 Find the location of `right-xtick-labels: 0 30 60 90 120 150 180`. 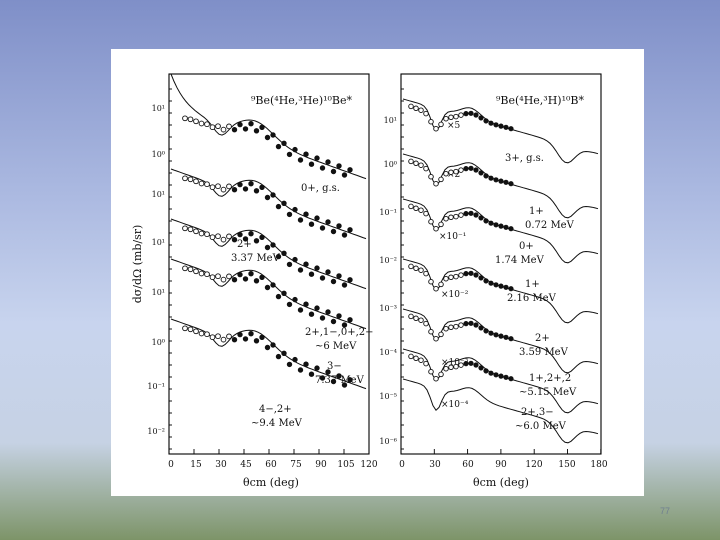

right-xtick-labels: 0 30 60 90 120 150 180 is located at coordinates (503, 465).